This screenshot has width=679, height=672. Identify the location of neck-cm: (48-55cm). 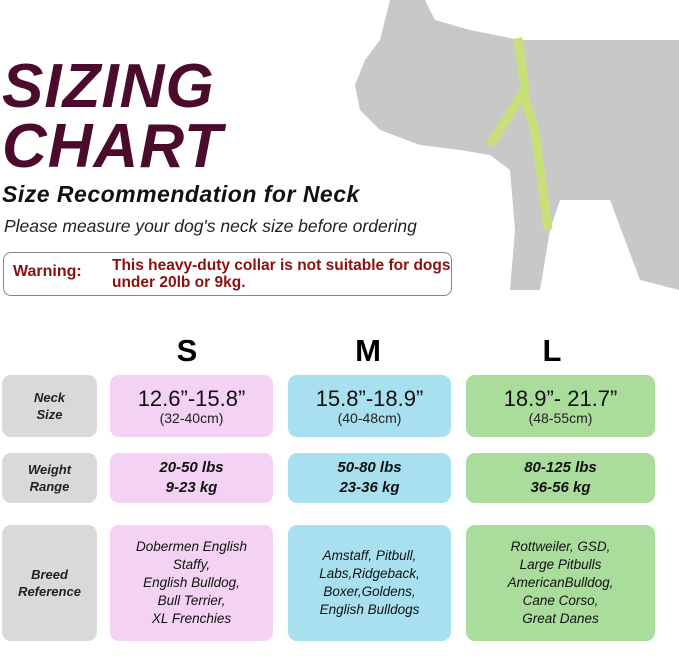
(560, 417).